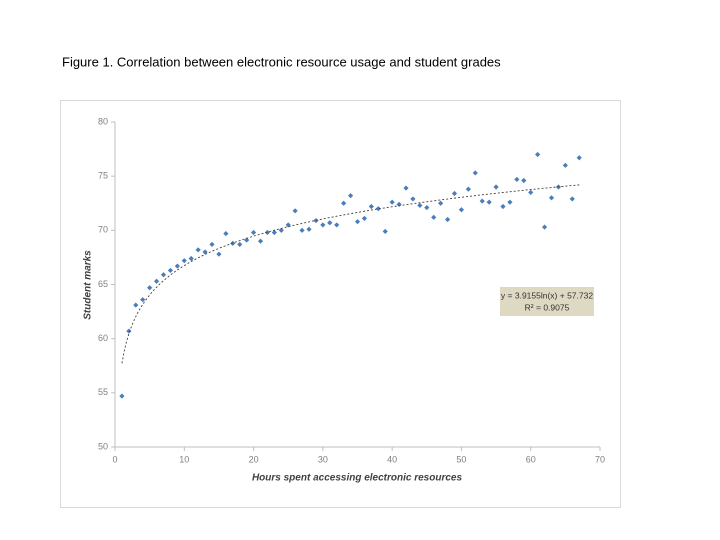 This screenshot has height=540, width=720. Describe the element at coordinates (184, 459) in the screenshot. I see `x-tick-label: 10` at that location.